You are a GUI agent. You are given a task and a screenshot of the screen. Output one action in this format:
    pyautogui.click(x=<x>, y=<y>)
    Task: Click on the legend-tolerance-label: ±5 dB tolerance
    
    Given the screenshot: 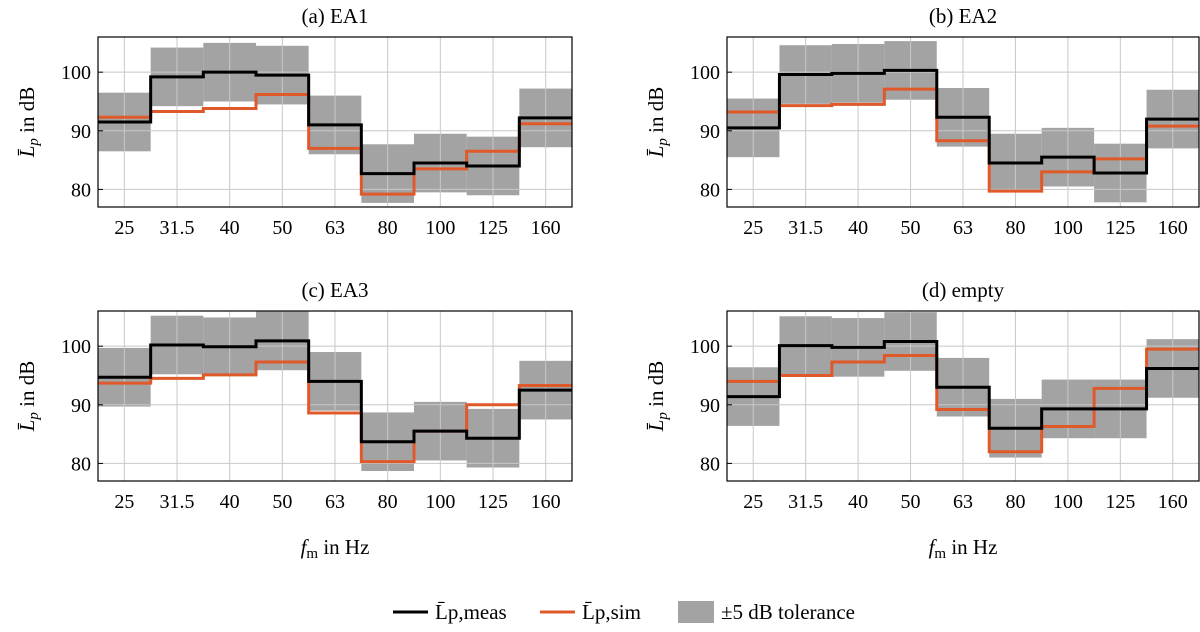 What is the action you would take?
    pyautogui.click(x=788, y=612)
    